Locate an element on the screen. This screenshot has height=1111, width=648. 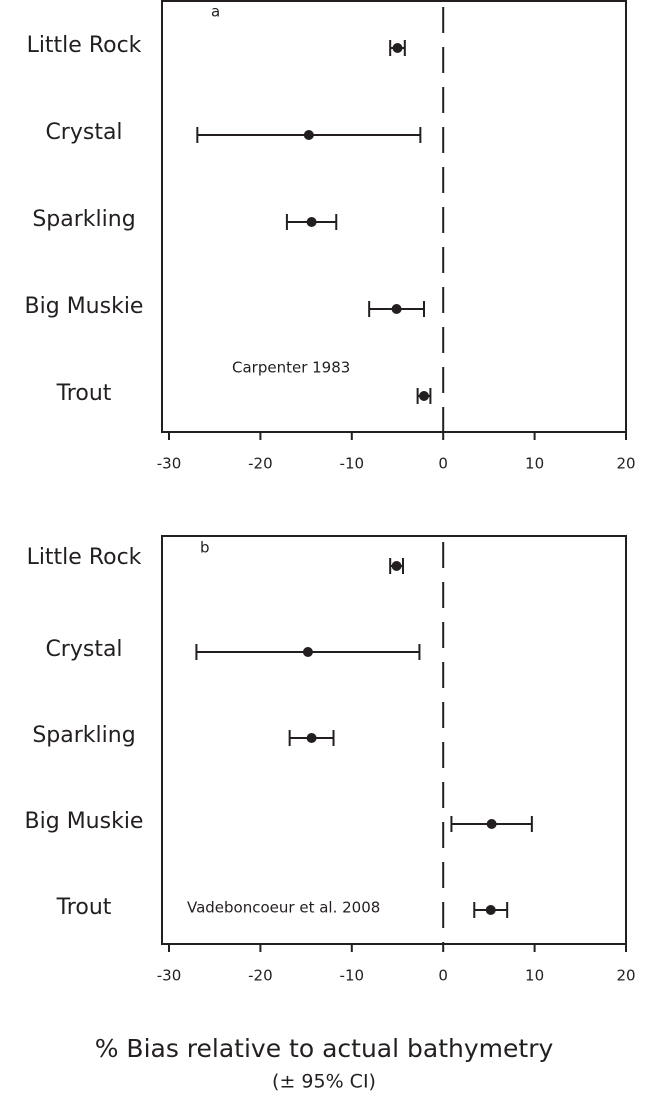
annotation: Vadeboncoeur et al. 2008 is located at coordinates (283, 908).